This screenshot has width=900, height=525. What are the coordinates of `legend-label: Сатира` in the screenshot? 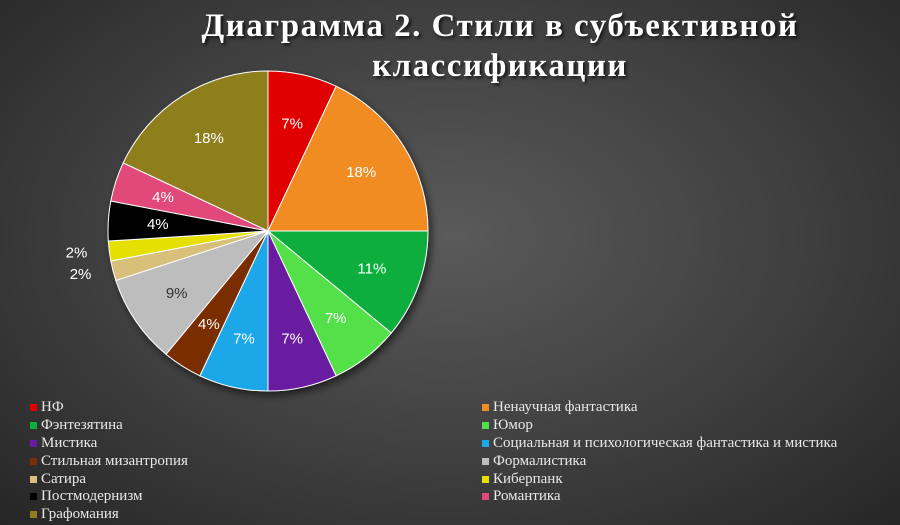 It's located at (64, 478).